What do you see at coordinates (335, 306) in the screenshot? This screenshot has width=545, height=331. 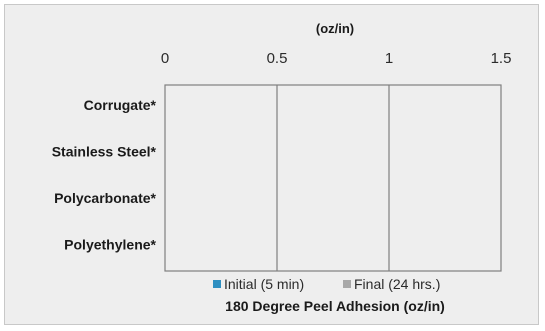 I see `x-axis-title: 180 Degree Peel Adhesion (oz/in)` at bounding box center [335, 306].